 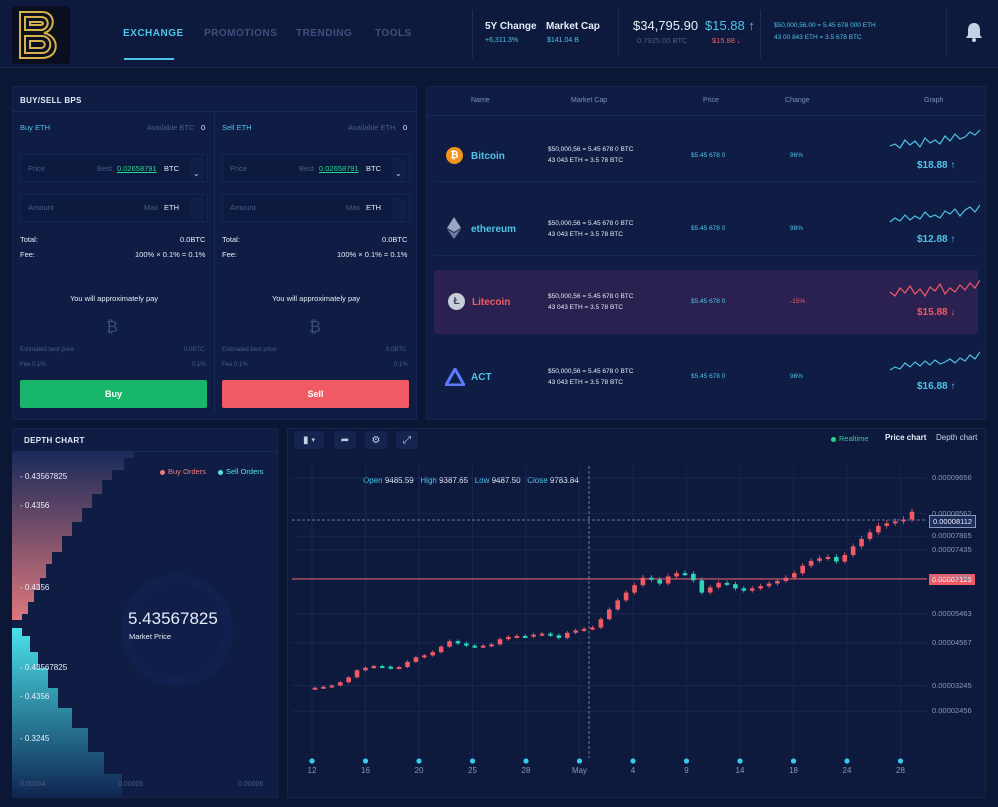 I want to click on market-row-ethereum, so click(x=706, y=227).